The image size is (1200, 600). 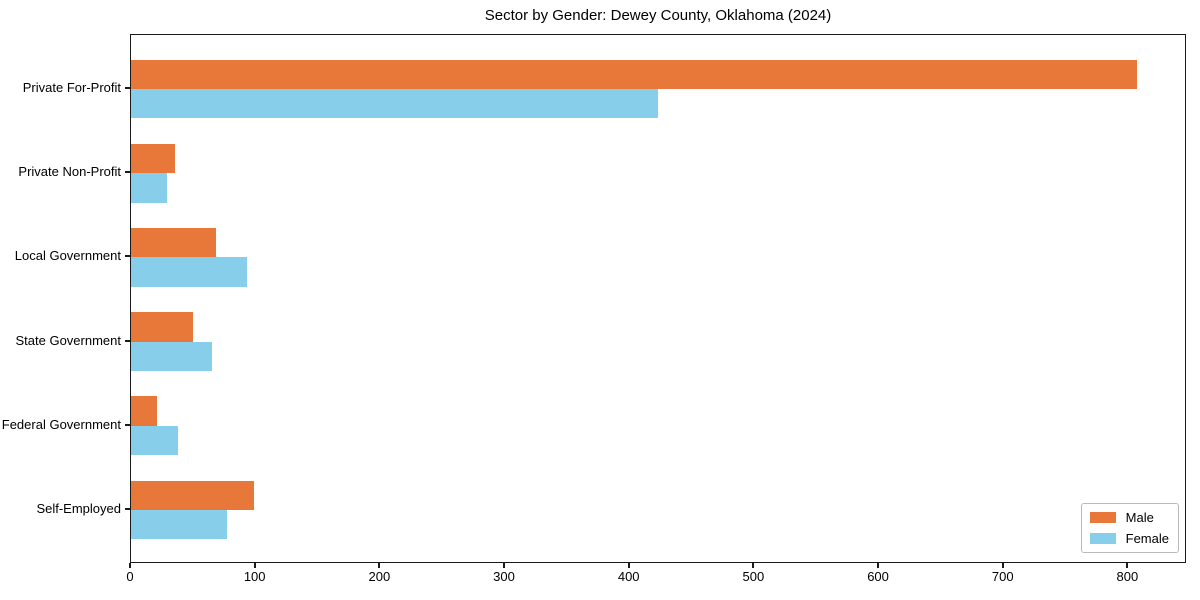 I want to click on x-tick-label: 600, so click(x=878, y=576).